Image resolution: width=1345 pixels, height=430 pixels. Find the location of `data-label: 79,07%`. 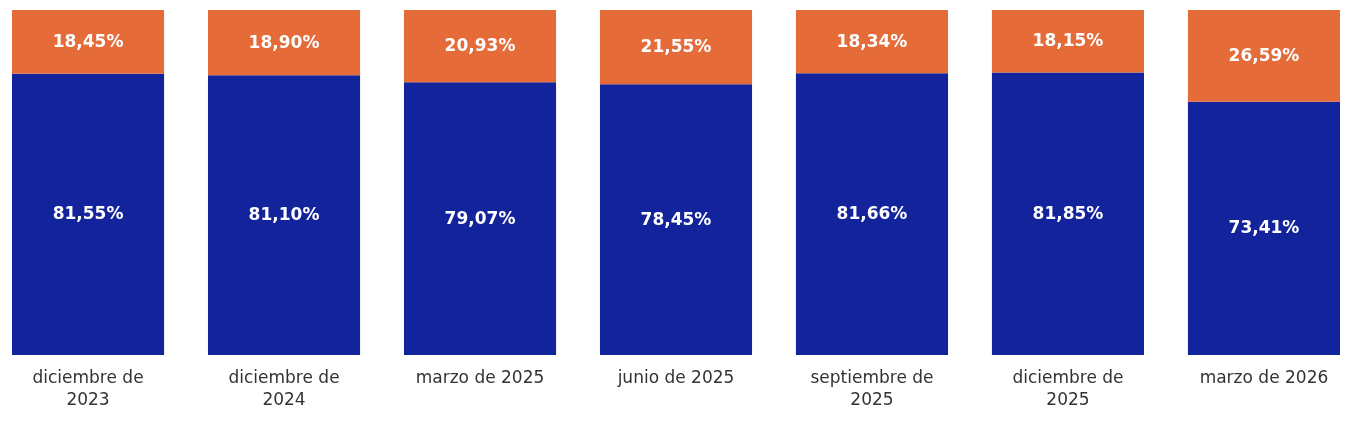

data-label: 79,07% is located at coordinates (480, 217).